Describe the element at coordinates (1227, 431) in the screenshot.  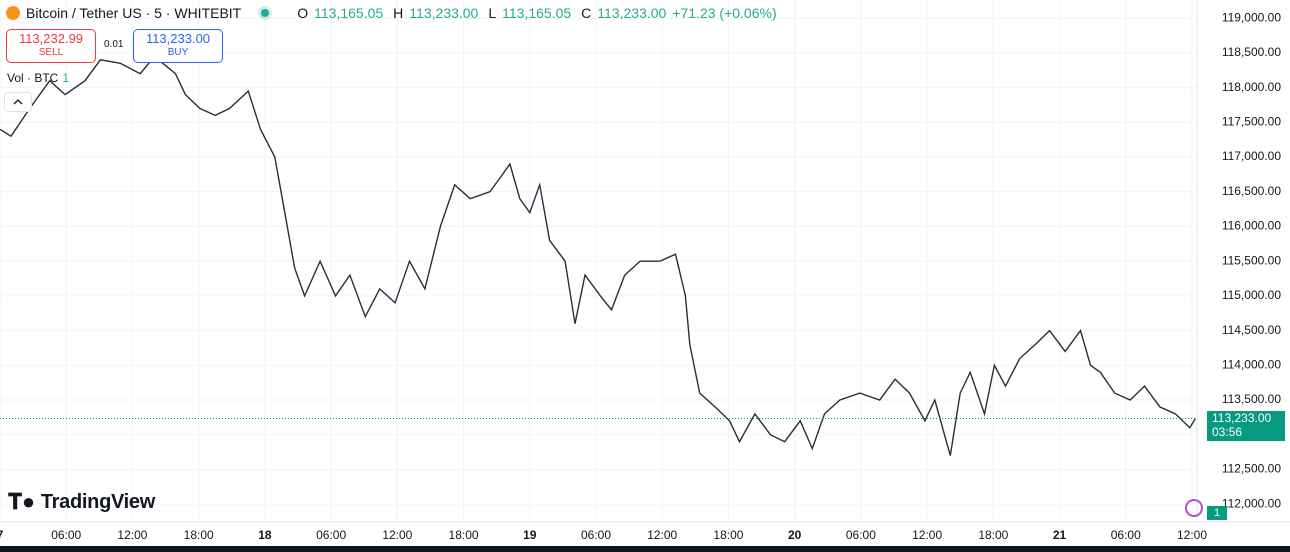
I see `countdown: 03:56` at that location.